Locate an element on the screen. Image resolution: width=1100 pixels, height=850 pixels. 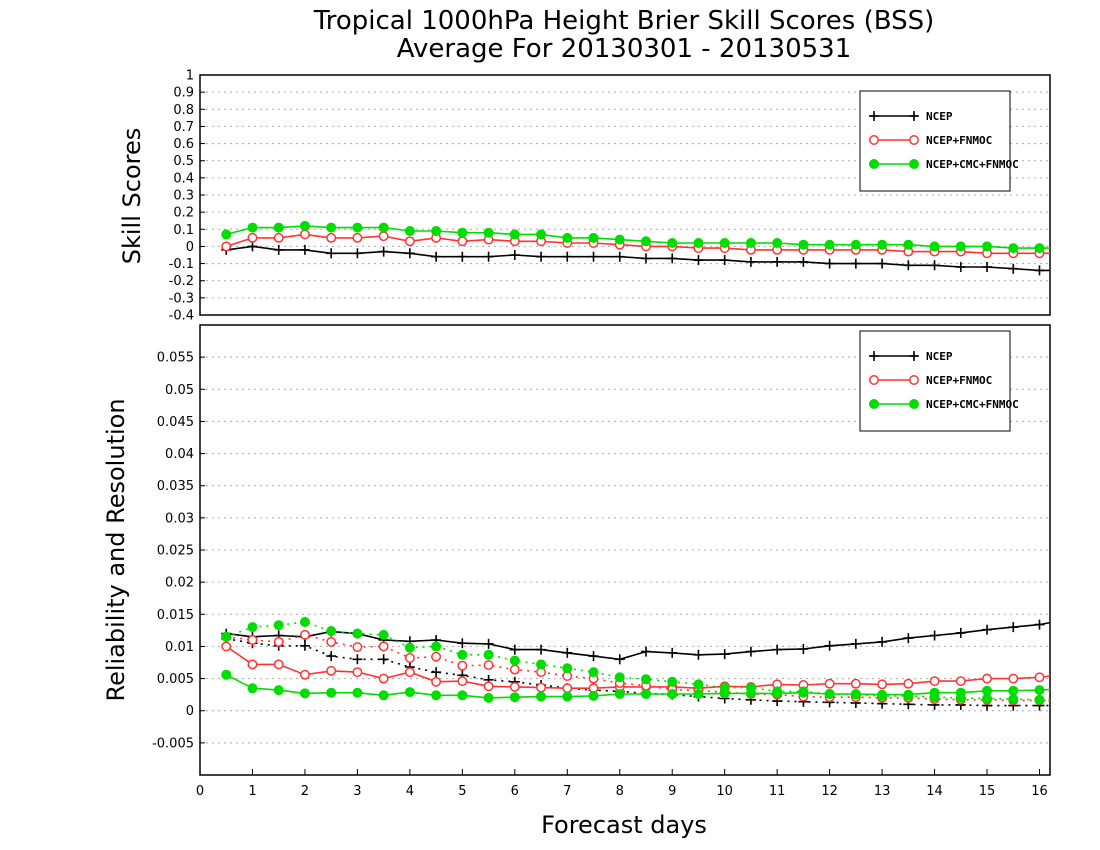
top-legend: NCEP NCEP+FNMOC NCEP+CMC+FNMOC is located at coordinates (939, 141).